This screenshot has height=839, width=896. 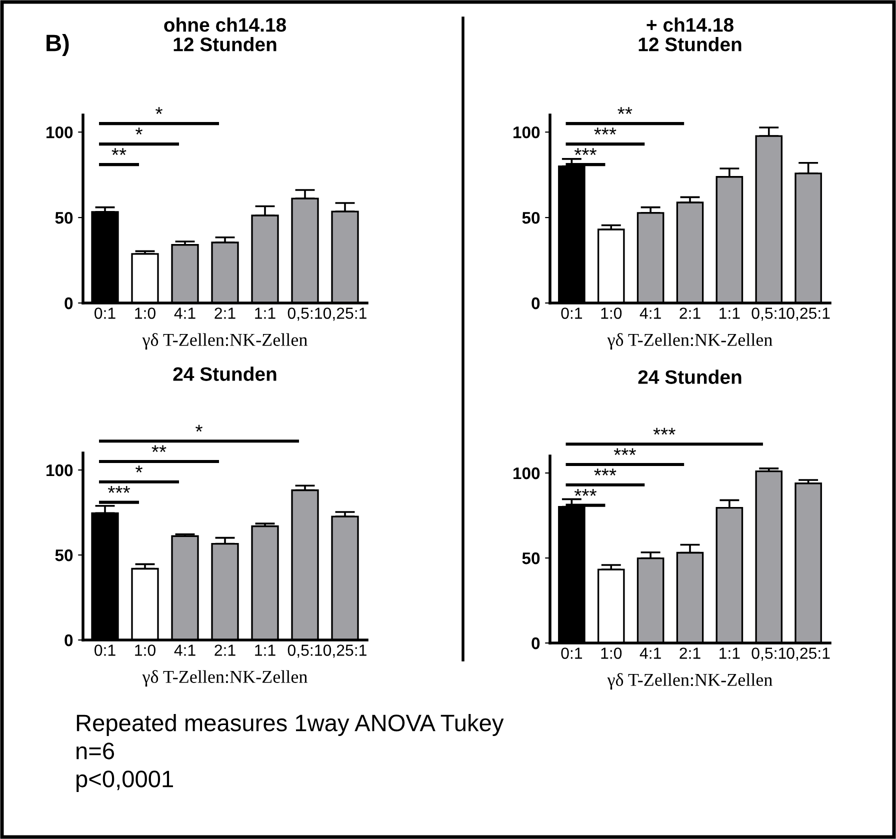 What do you see at coordinates (690, 24) in the screenshot?
I see `chart-title: + ch14.18` at bounding box center [690, 24].